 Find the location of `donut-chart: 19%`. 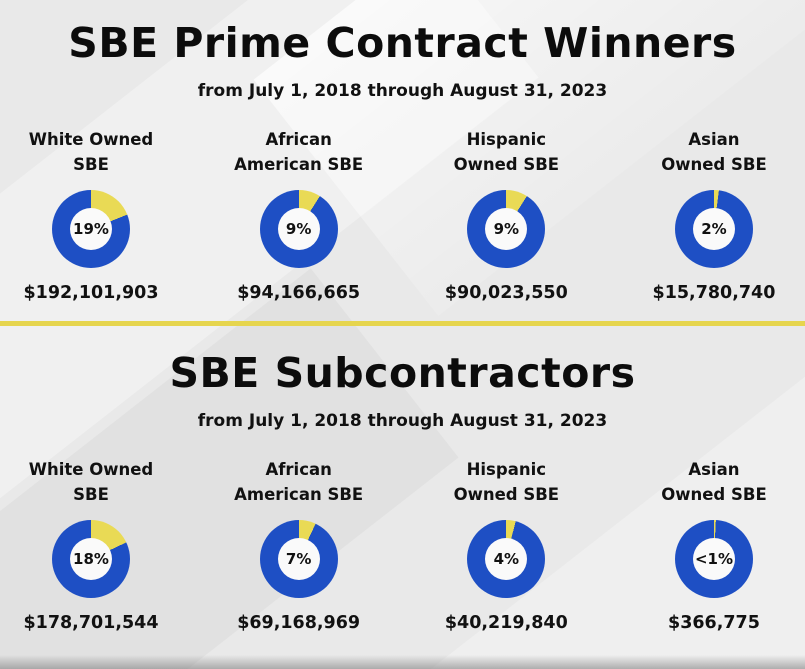

donut-chart: 19% is located at coordinates (91, 229).